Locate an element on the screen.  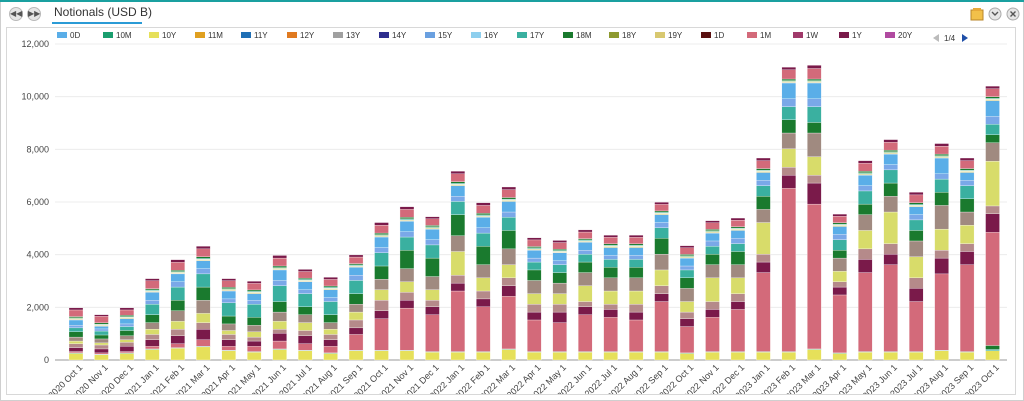
top-accent-line is located at coordinates (512, 1).